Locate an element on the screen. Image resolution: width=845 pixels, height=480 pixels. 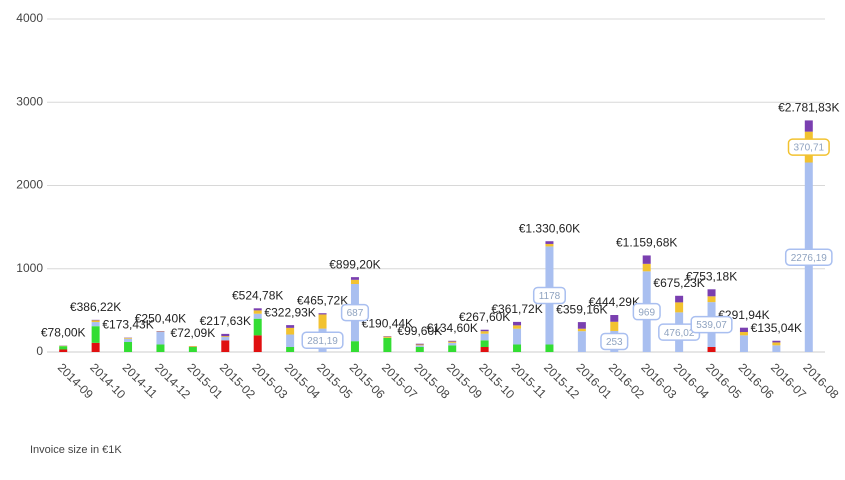
total-label: €267,60K is located at coordinates (484, 317).